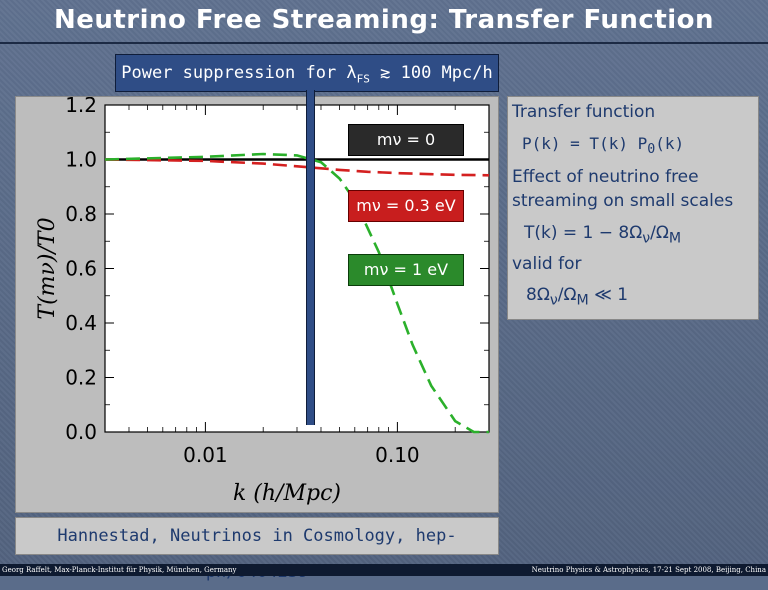 This screenshot has height=590, width=768. What do you see at coordinates (81, 107) in the screenshot?
I see `y-tick-label: 1.2` at bounding box center [81, 107].